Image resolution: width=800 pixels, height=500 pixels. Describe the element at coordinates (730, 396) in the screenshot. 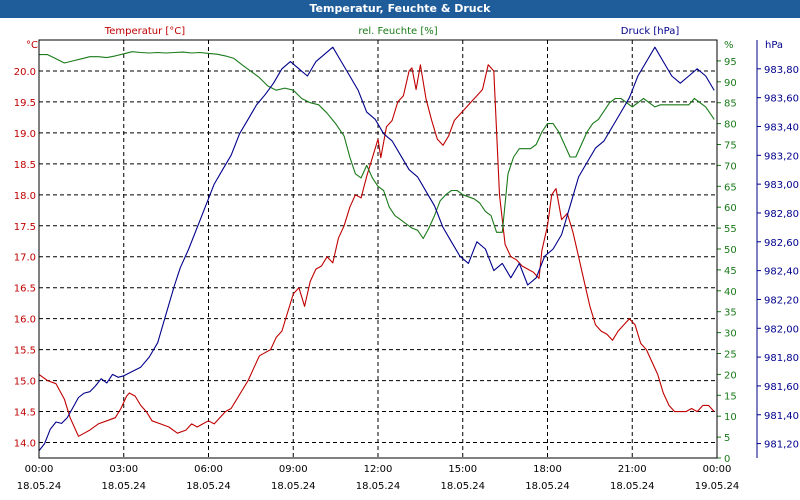

I see `humidity-tick-label: 15` at that location.